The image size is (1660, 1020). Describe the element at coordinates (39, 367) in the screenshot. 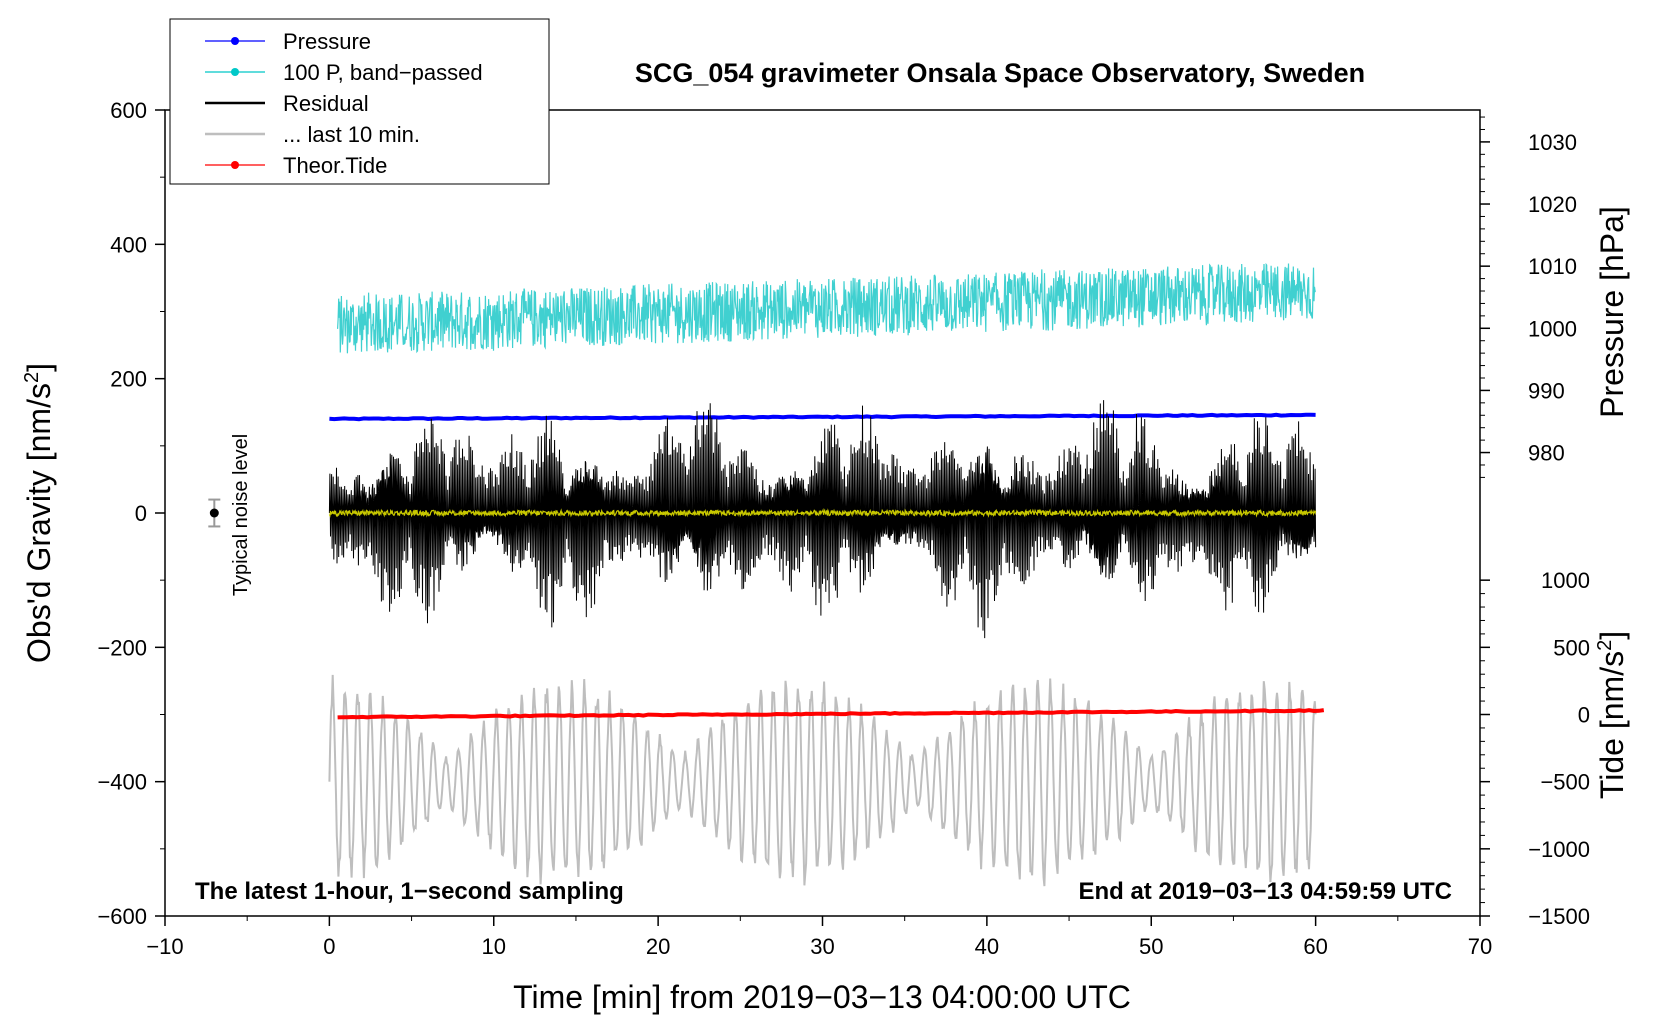

I see `y-axis-label-left-end: ]` at that location.